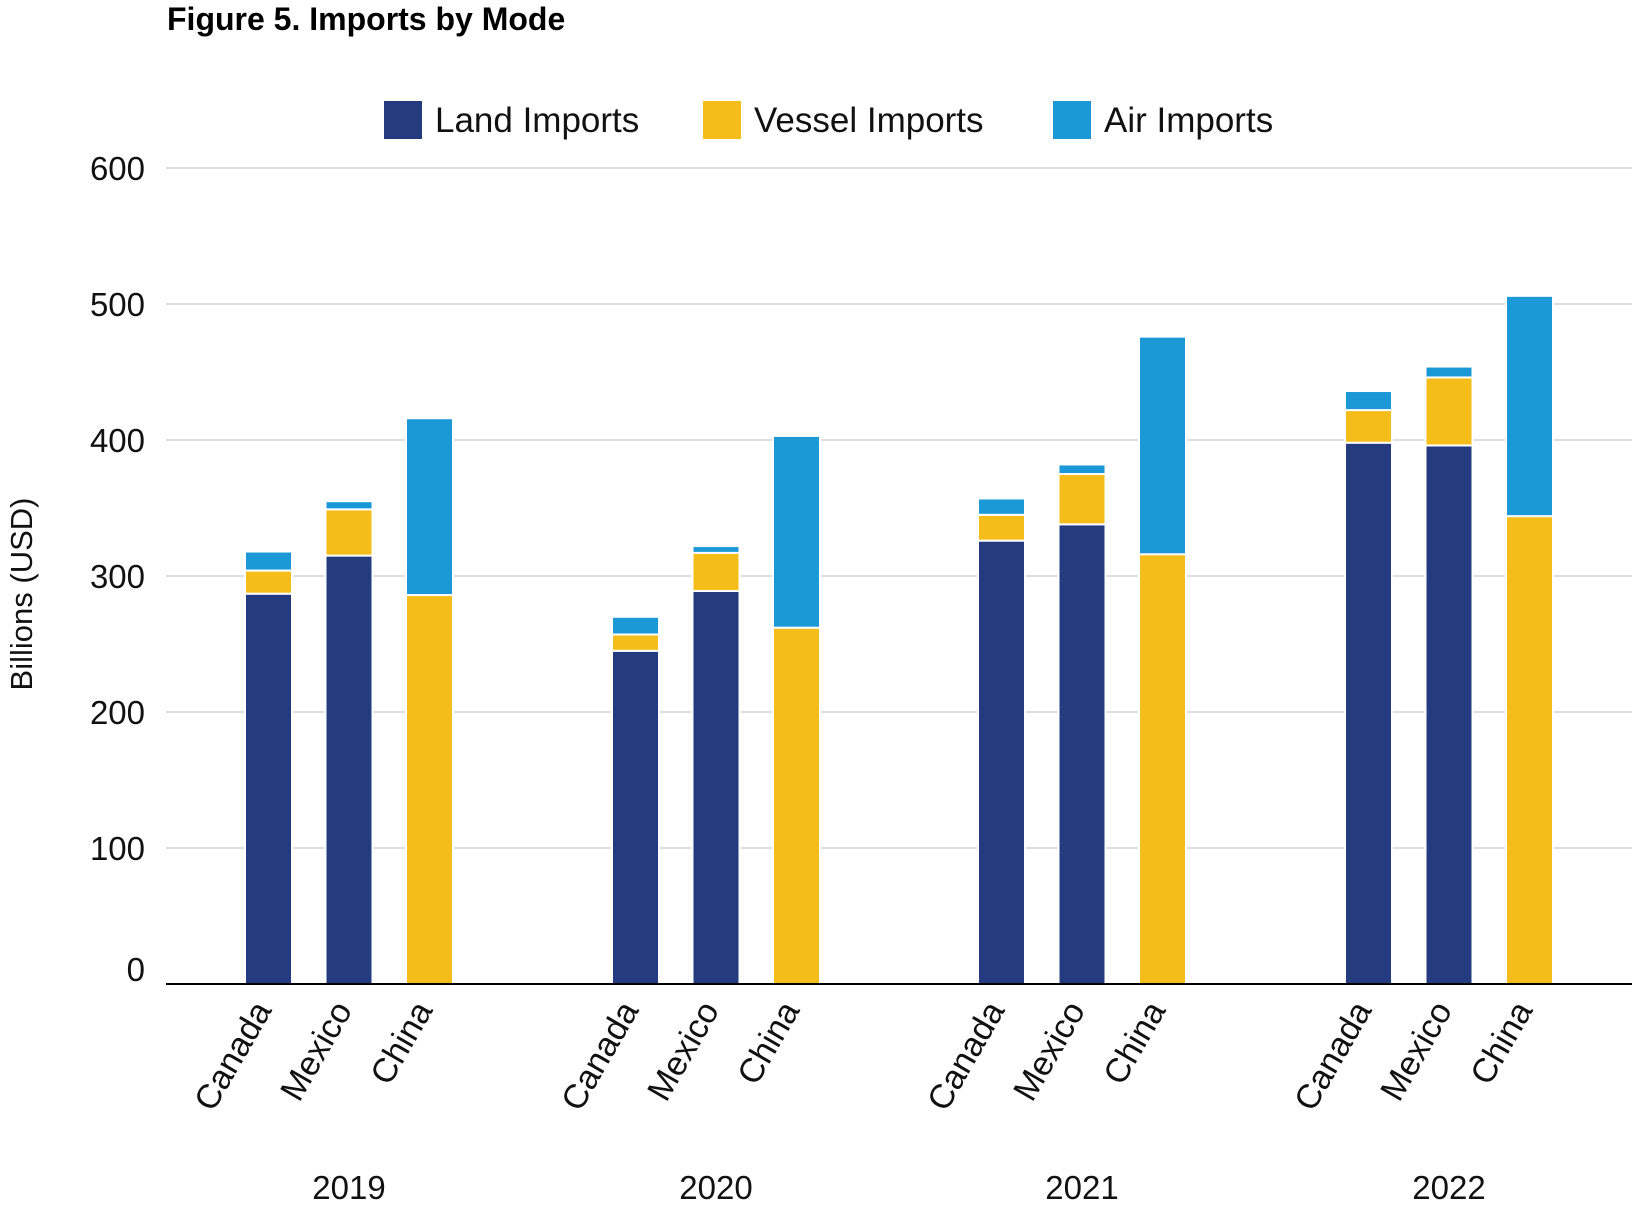 This screenshot has width=1632, height=1216. Describe the element at coordinates (1082, 469) in the screenshot. I see `bar-2021-mexico-air-imports` at that location.